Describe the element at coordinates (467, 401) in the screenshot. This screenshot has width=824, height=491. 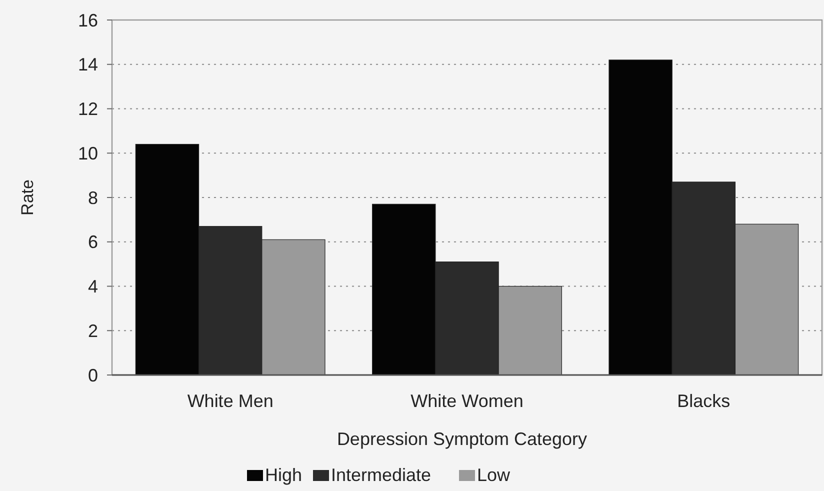
I see `x-tick-label: White Women` at that location.